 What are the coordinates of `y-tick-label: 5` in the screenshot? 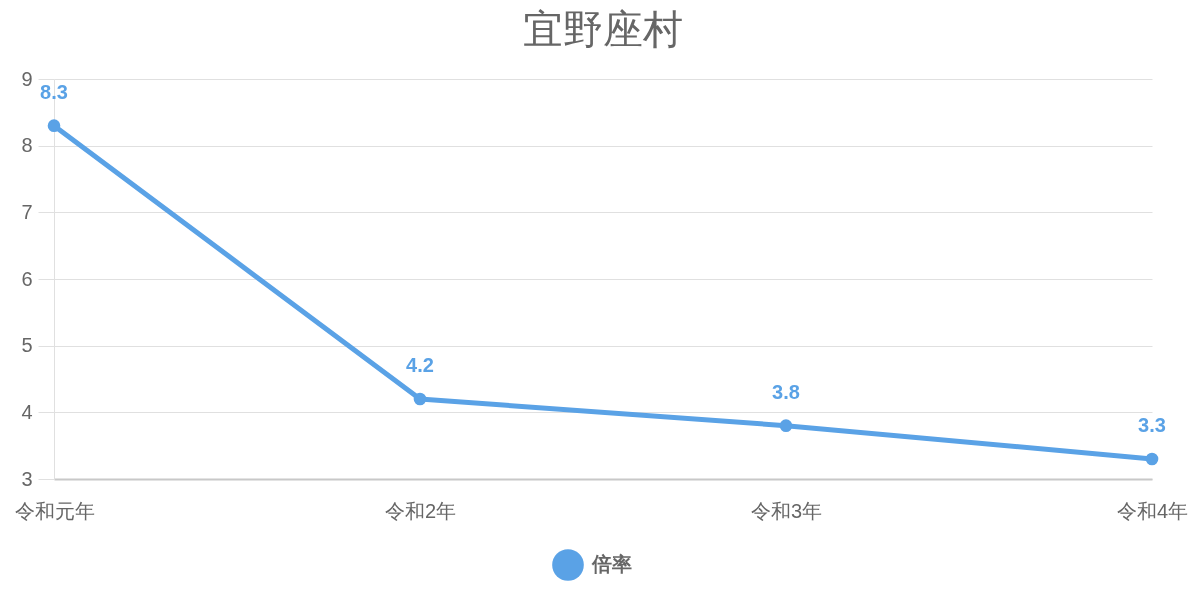 It's located at (27, 345).